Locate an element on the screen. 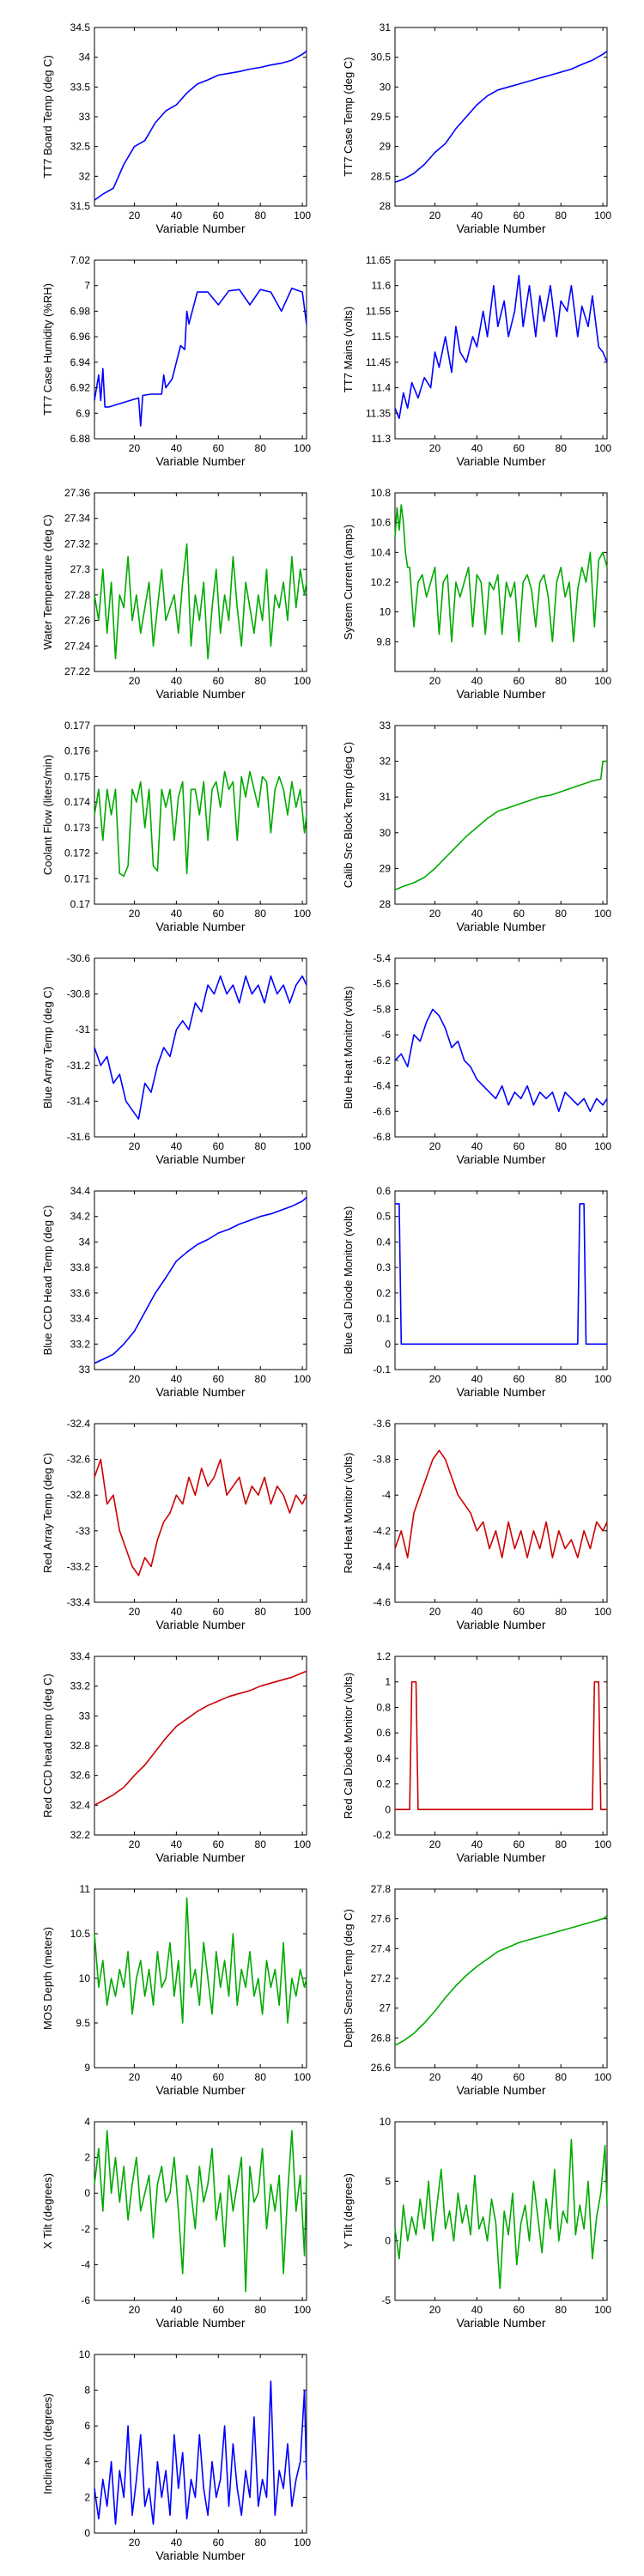  y-tick-label: 10 is located at coordinates (85, 2354).